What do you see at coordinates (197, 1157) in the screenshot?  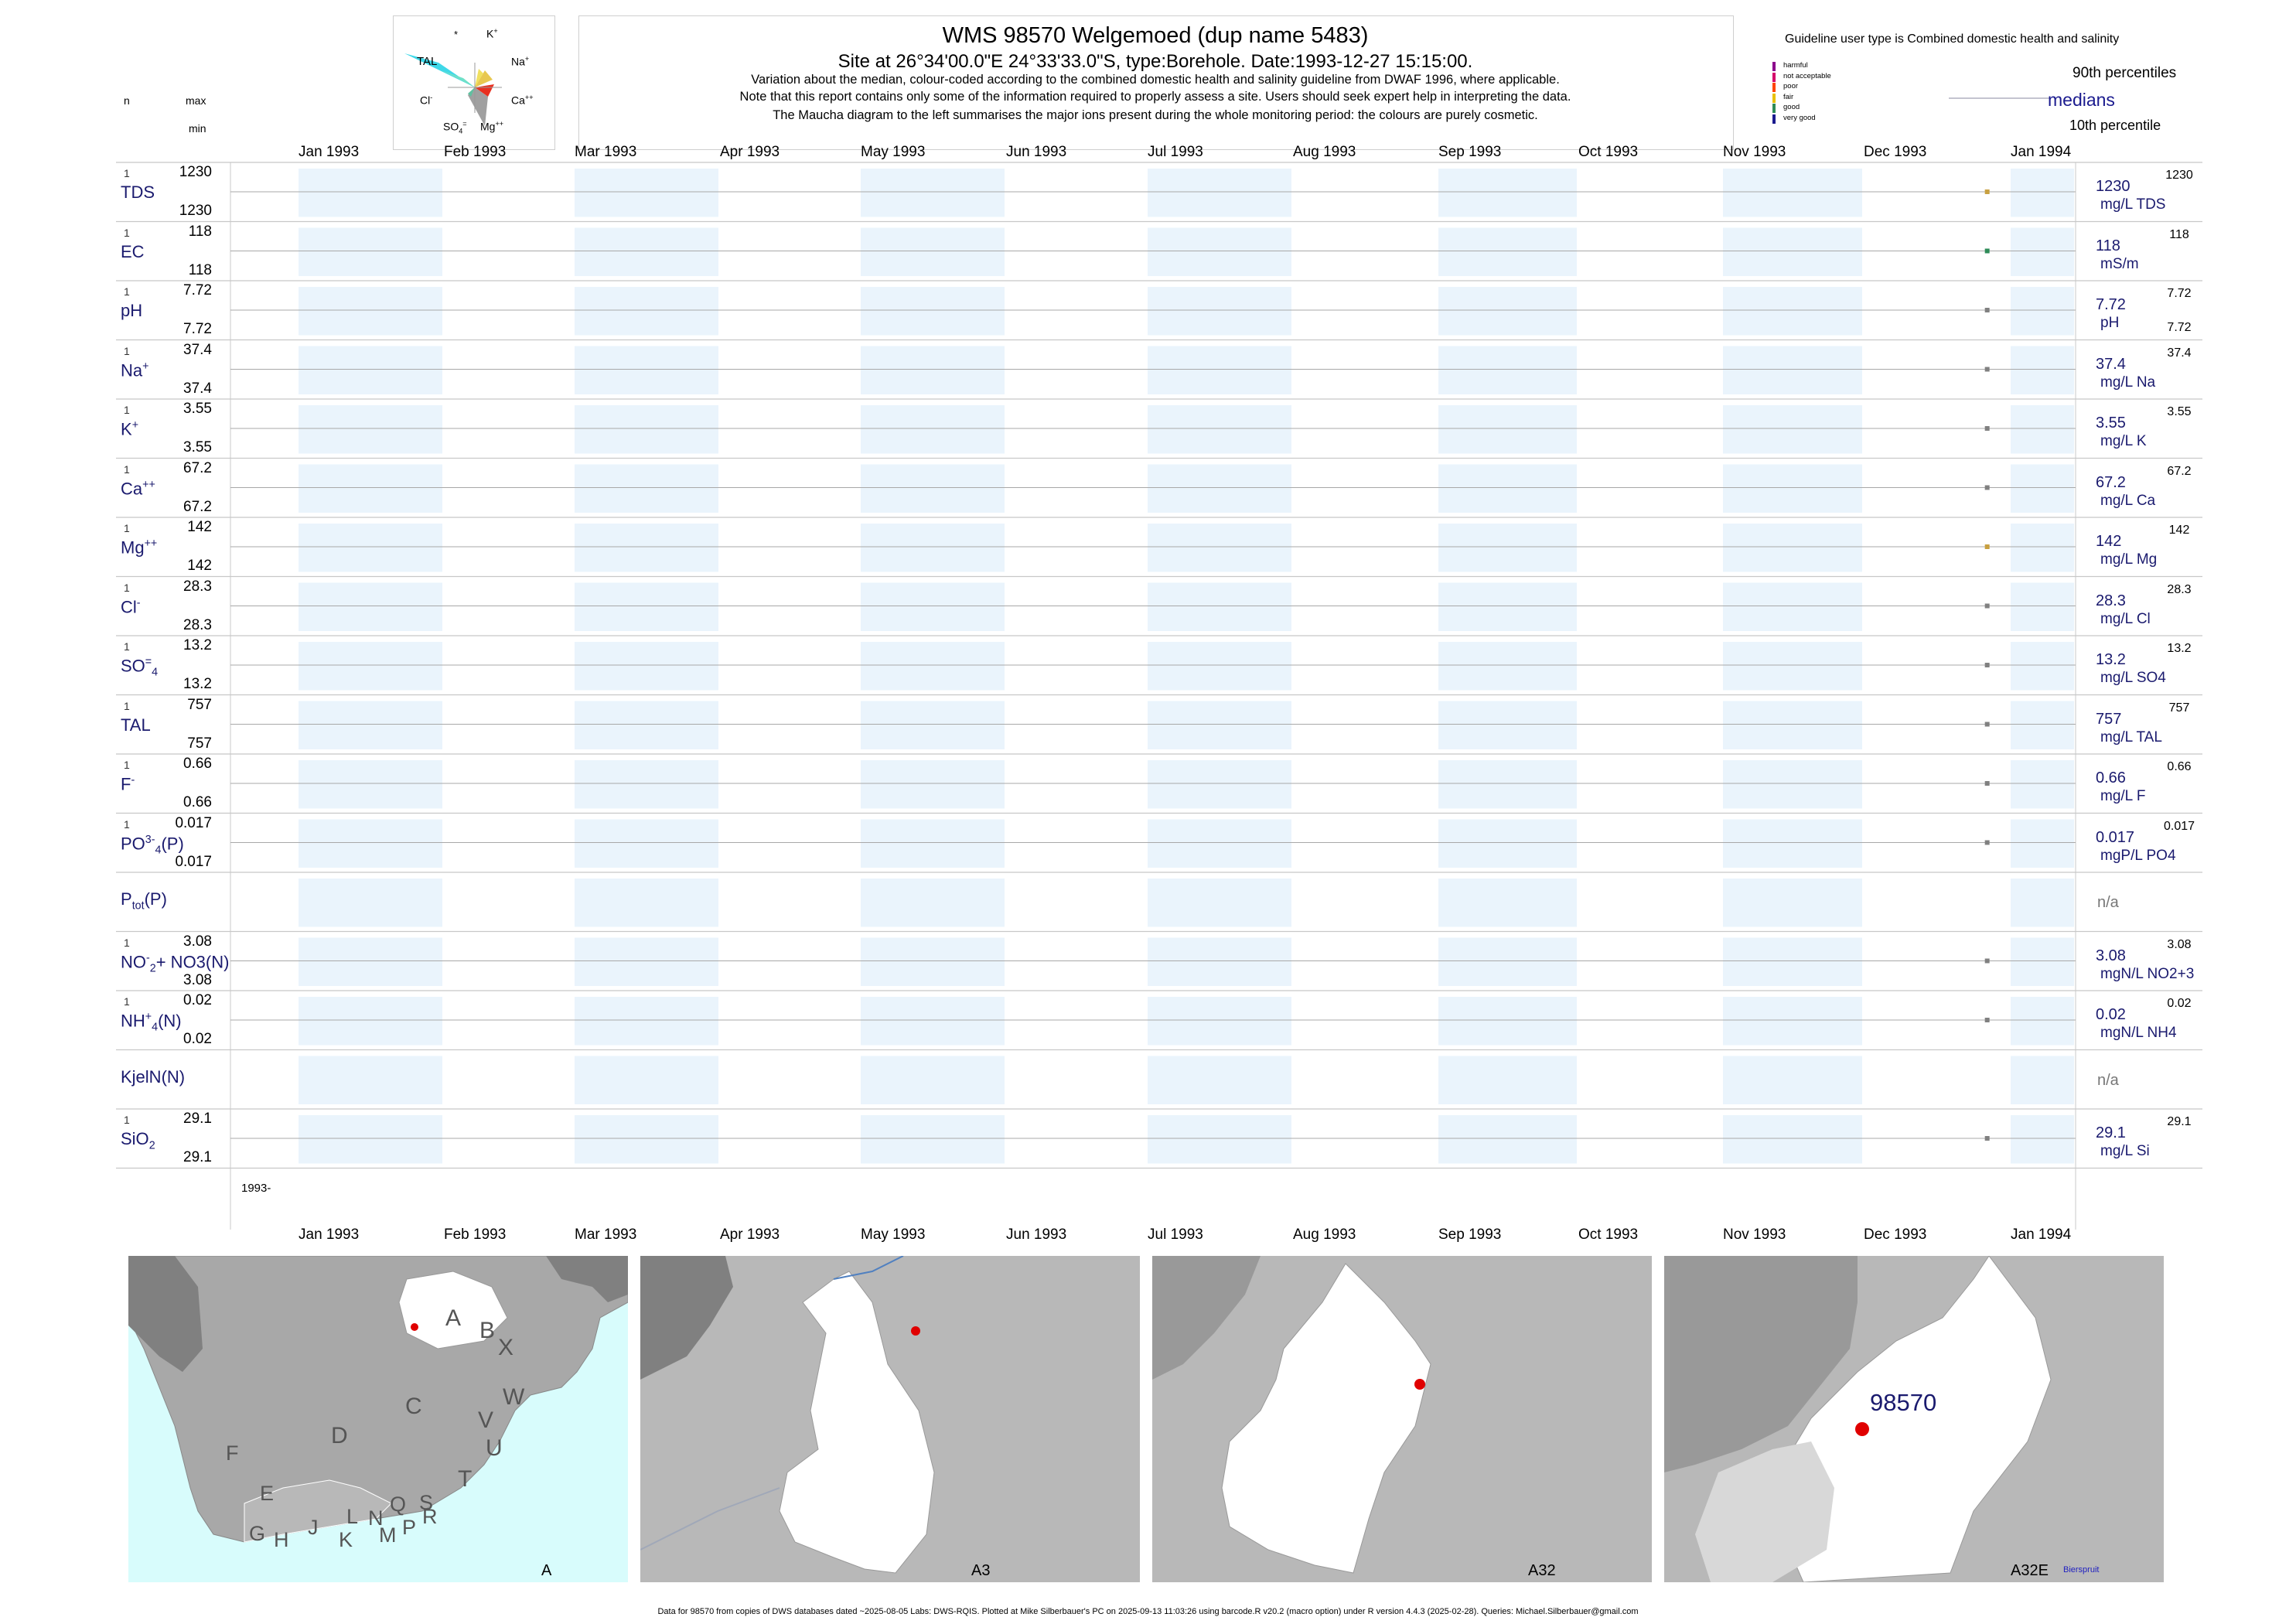 I see `row-min: 29.1` at bounding box center [197, 1157].